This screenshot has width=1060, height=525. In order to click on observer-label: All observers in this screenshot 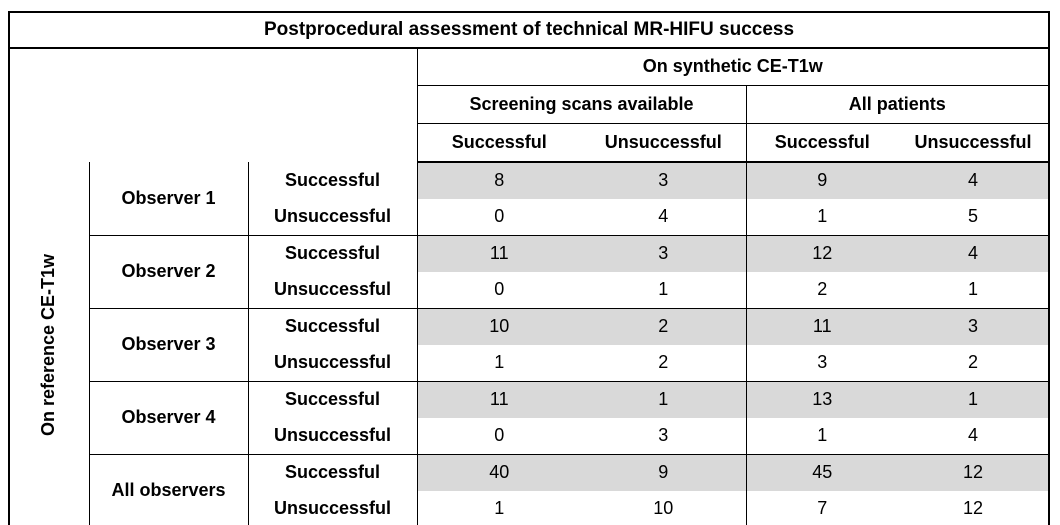, I will do `click(169, 489)`.